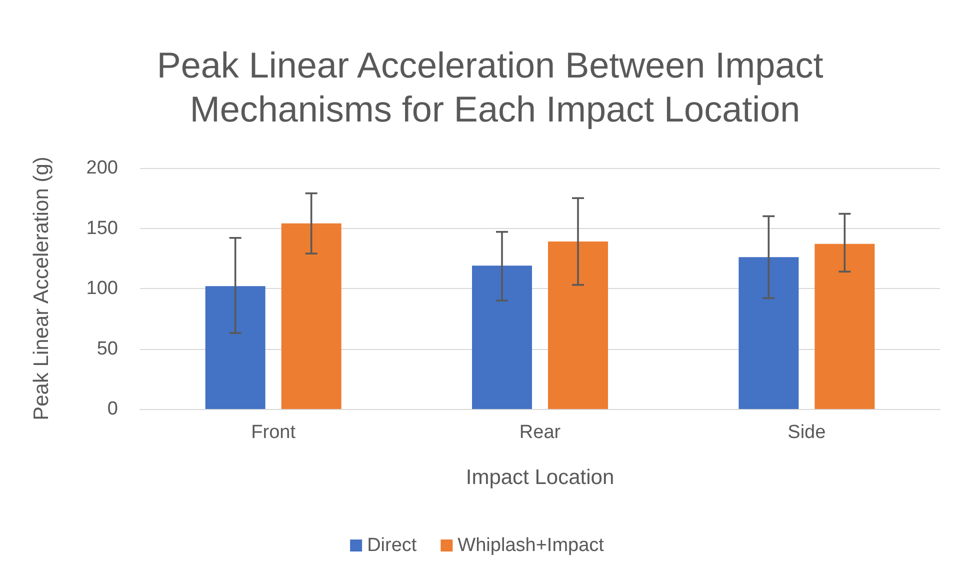 The width and height of the screenshot is (954, 582). Describe the element at coordinates (102, 228) in the screenshot. I see `y-tick-label: 150` at that location.